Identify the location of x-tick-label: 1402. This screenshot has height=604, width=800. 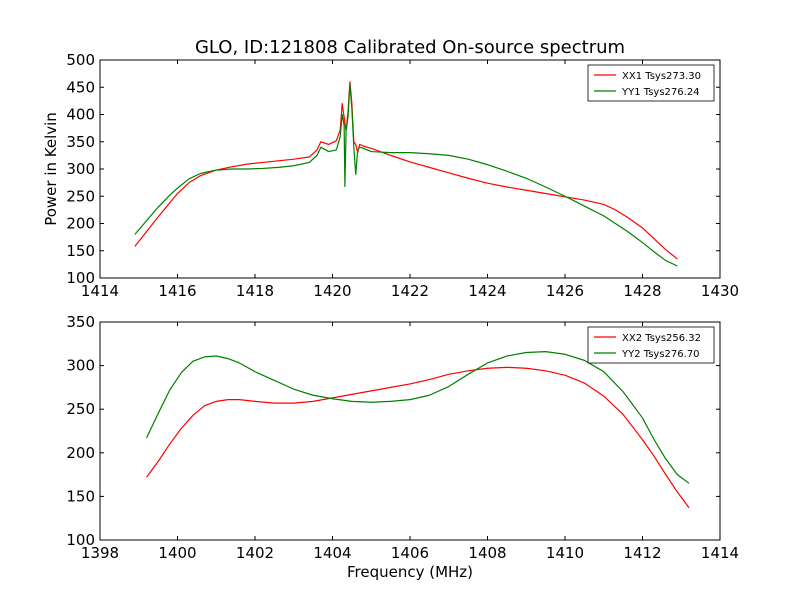
(255, 553).